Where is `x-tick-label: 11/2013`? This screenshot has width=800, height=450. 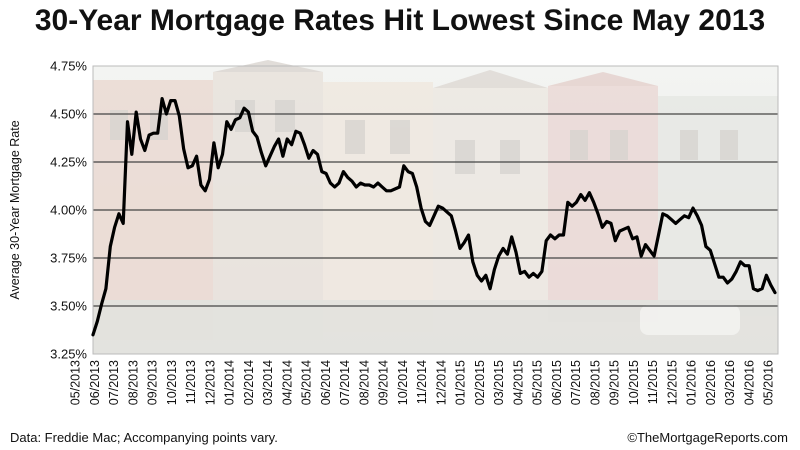
x-tick-label: 11/2013 is located at coordinates (191, 382).